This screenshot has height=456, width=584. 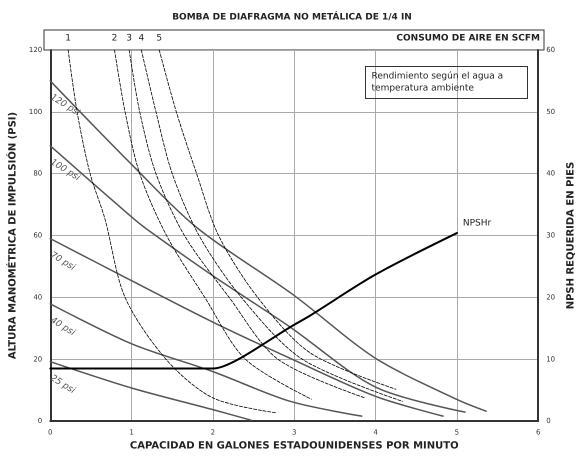 I want to click on text: CONSUMO DE AIRE EN SCFM, so click(x=468, y=39).